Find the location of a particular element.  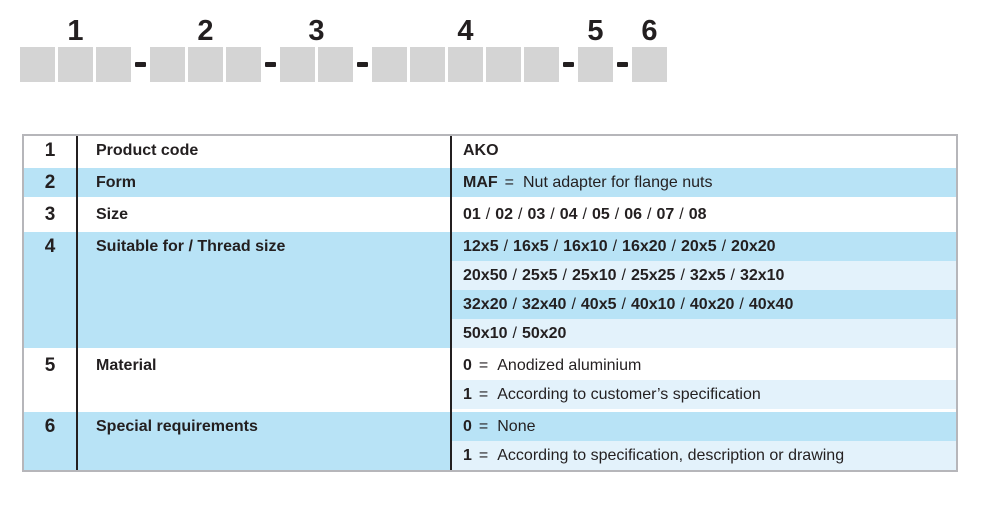

value-line: 0 = Anodized aluminium is located at coordinates (703, 365).